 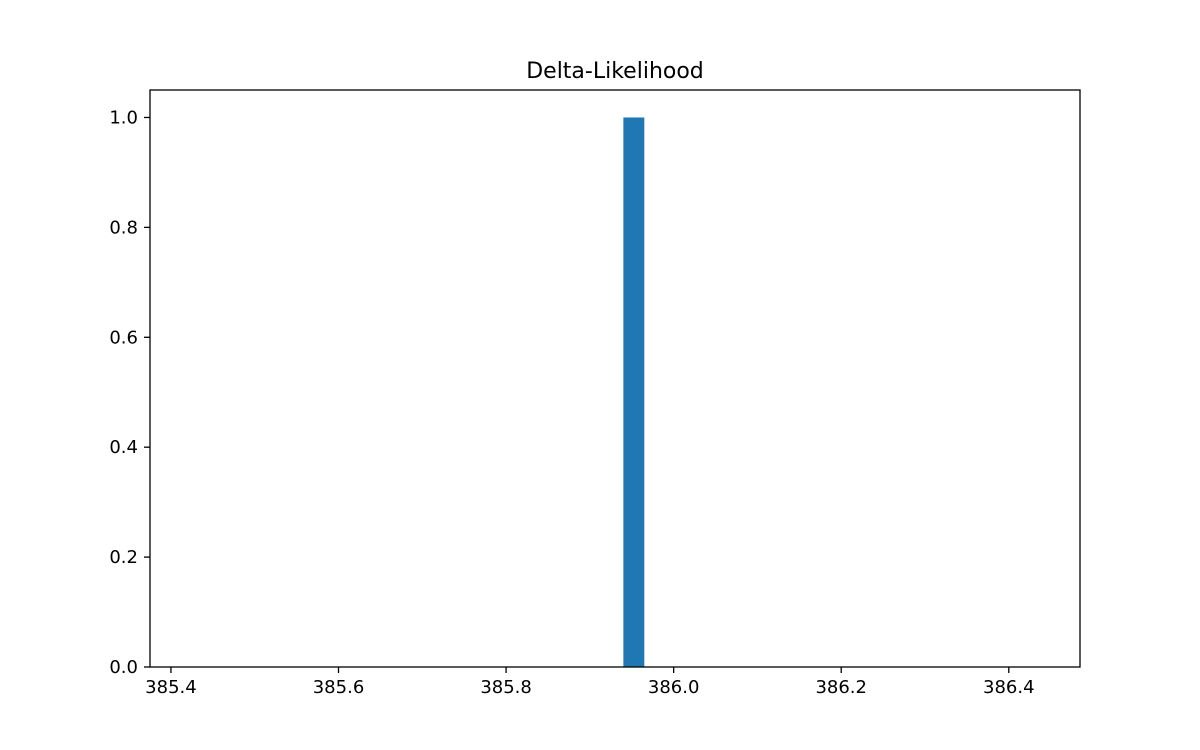 I want to click on y-tick-label: 0.2, so click(x=123, y=557).